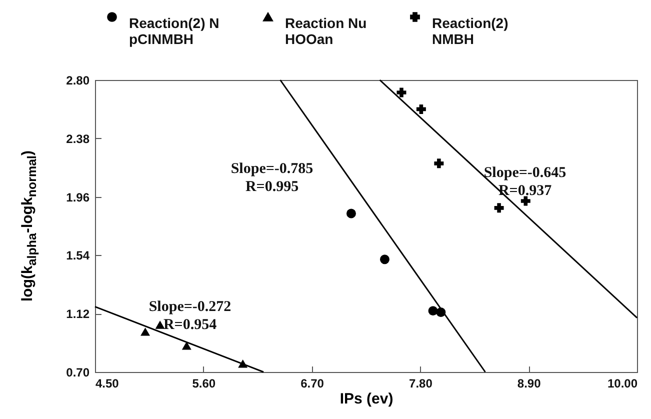 This screenshot has height=419, width=651. I want to click on y-tick-label: 1.96, so click(78, 197).